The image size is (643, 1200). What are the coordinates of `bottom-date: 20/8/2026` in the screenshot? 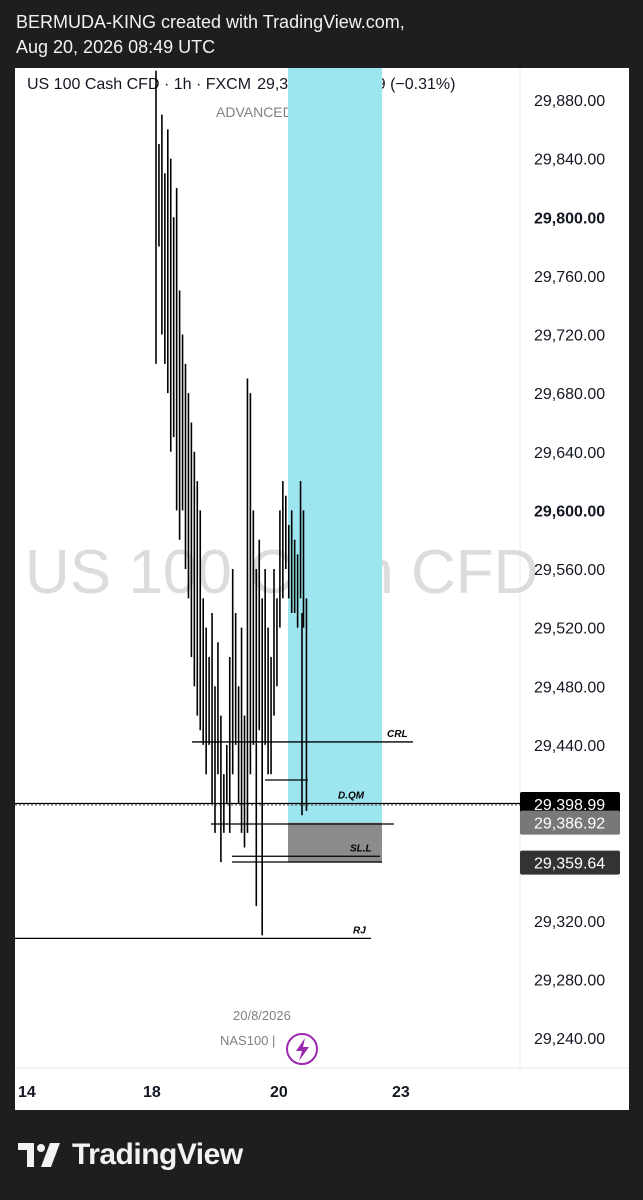 It's located at (262, 1015).